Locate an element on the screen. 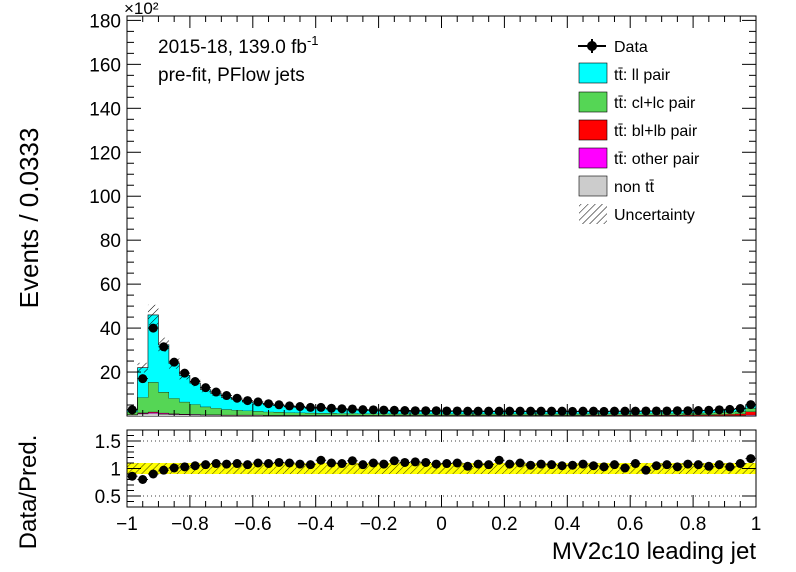 The width and height of the screenshot is (796, 572). legend-item-cl-lc-pair: tt̄: cl+lc pair is located at coordinates (637, 102).